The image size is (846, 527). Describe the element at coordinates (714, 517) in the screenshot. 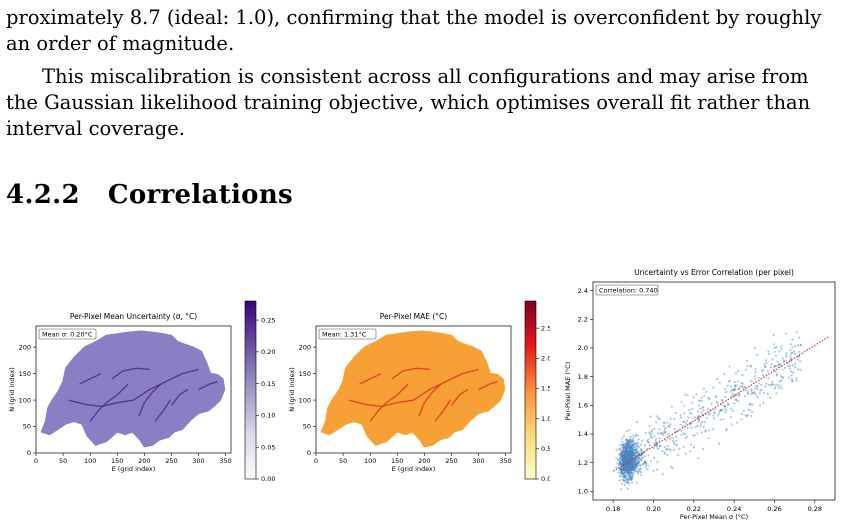

I see `x-axis-label: Per-Pixel Mean σ (°C)` at that location.